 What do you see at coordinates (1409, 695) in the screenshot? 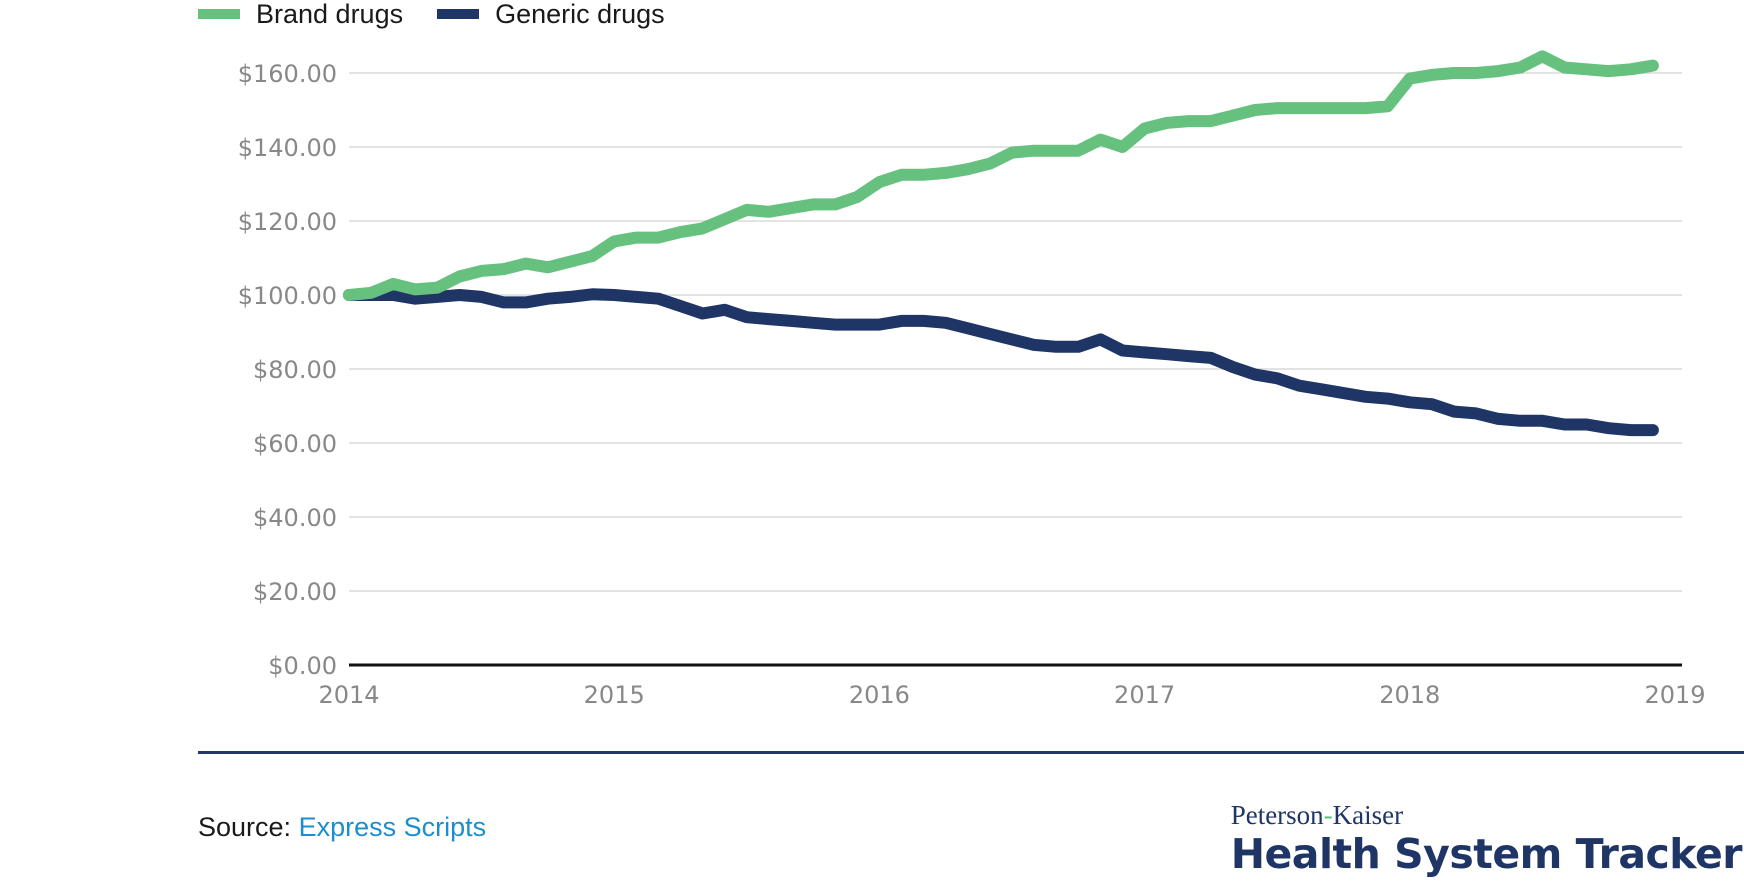
I see `x-tick-label-2018: 2018` at bounding box center [1409, 695].